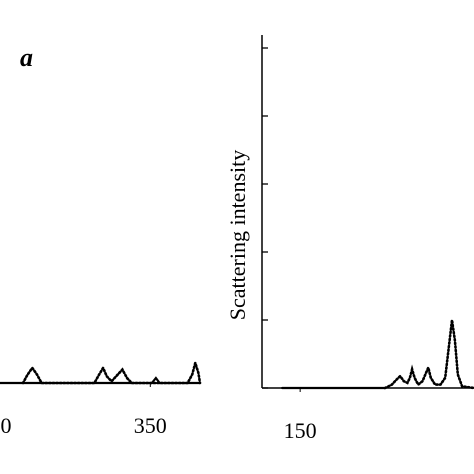 The height and width of the screenshot is (474, 474). I want to click on panel-label: a, so click(26, 57).